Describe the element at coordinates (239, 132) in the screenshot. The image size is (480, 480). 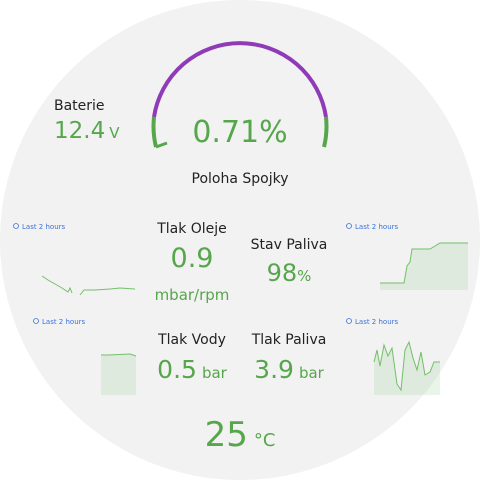
I see `clutch-value: 0.71%` at that location.